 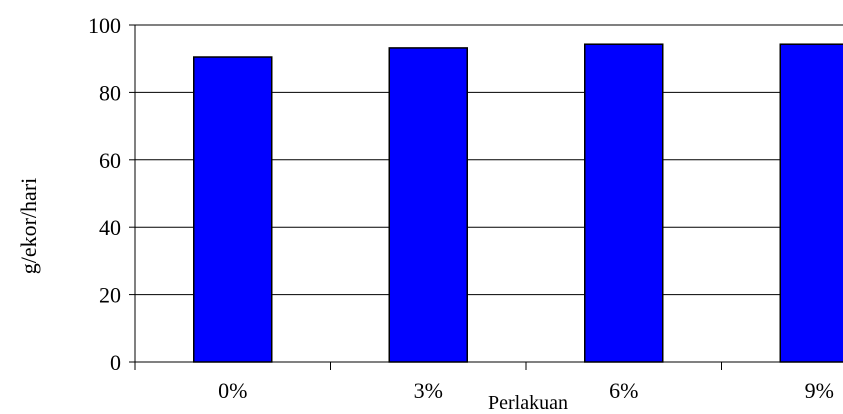 I want to click on y-tick-label: 0, so click(x=115, y=362).